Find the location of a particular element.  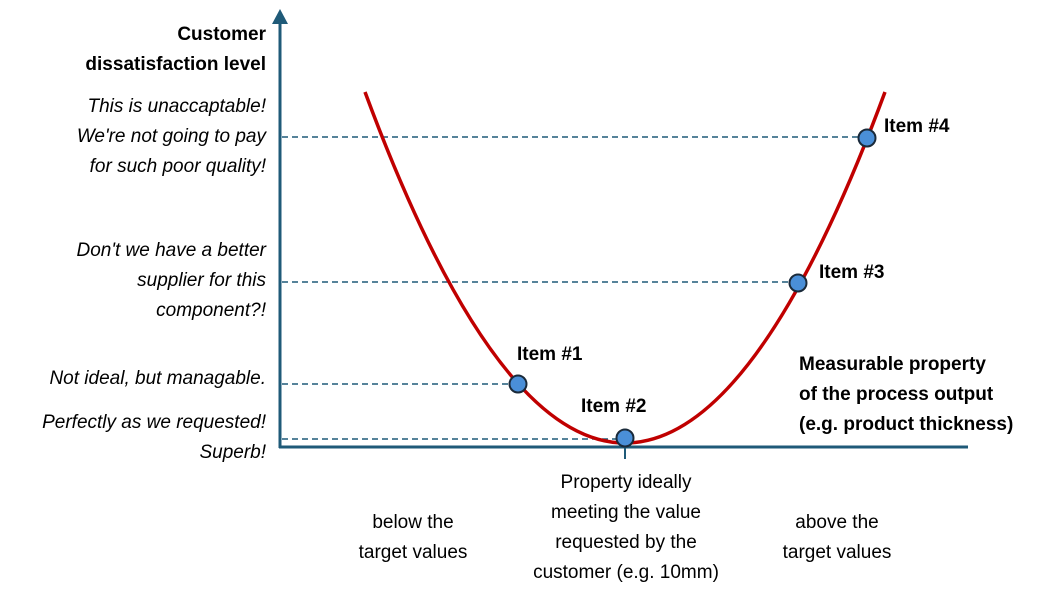

y-axis-label-line: dissatisfaction level is located at coordinates (175, 64).